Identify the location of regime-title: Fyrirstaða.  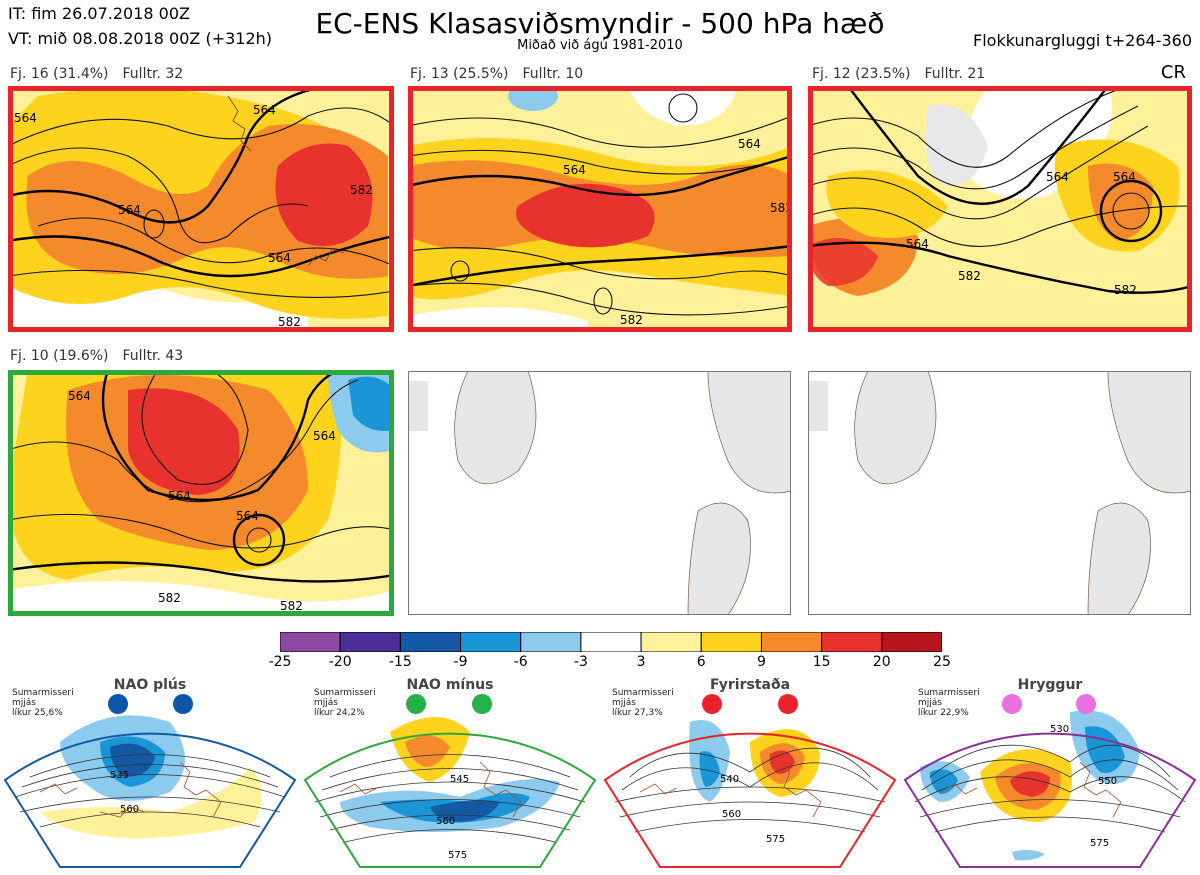
(750, 685).